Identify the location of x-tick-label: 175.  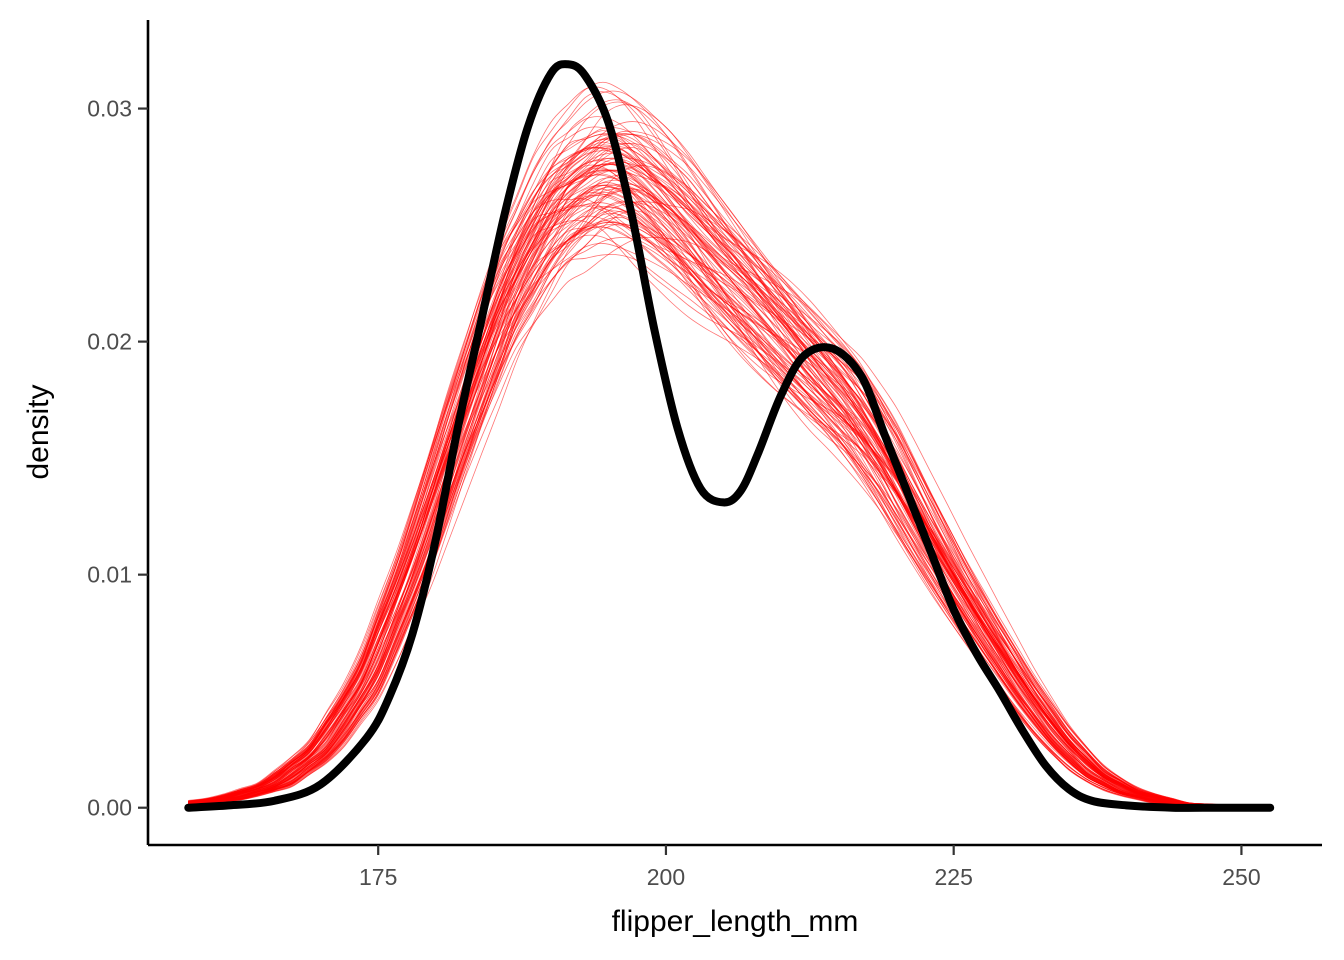
(378, 877).